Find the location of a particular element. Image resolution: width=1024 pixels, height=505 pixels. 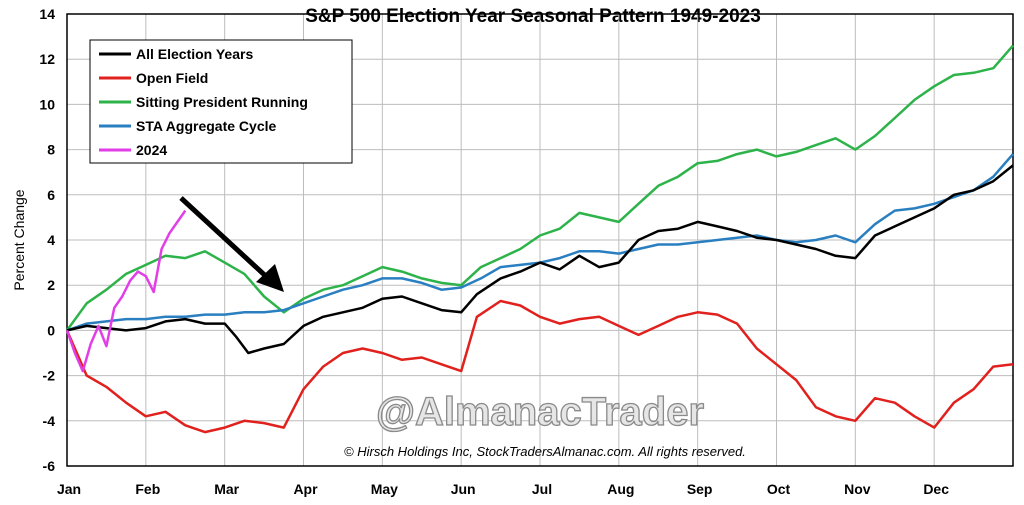

legend-label: 2024 is located at coordinates (151, 150).